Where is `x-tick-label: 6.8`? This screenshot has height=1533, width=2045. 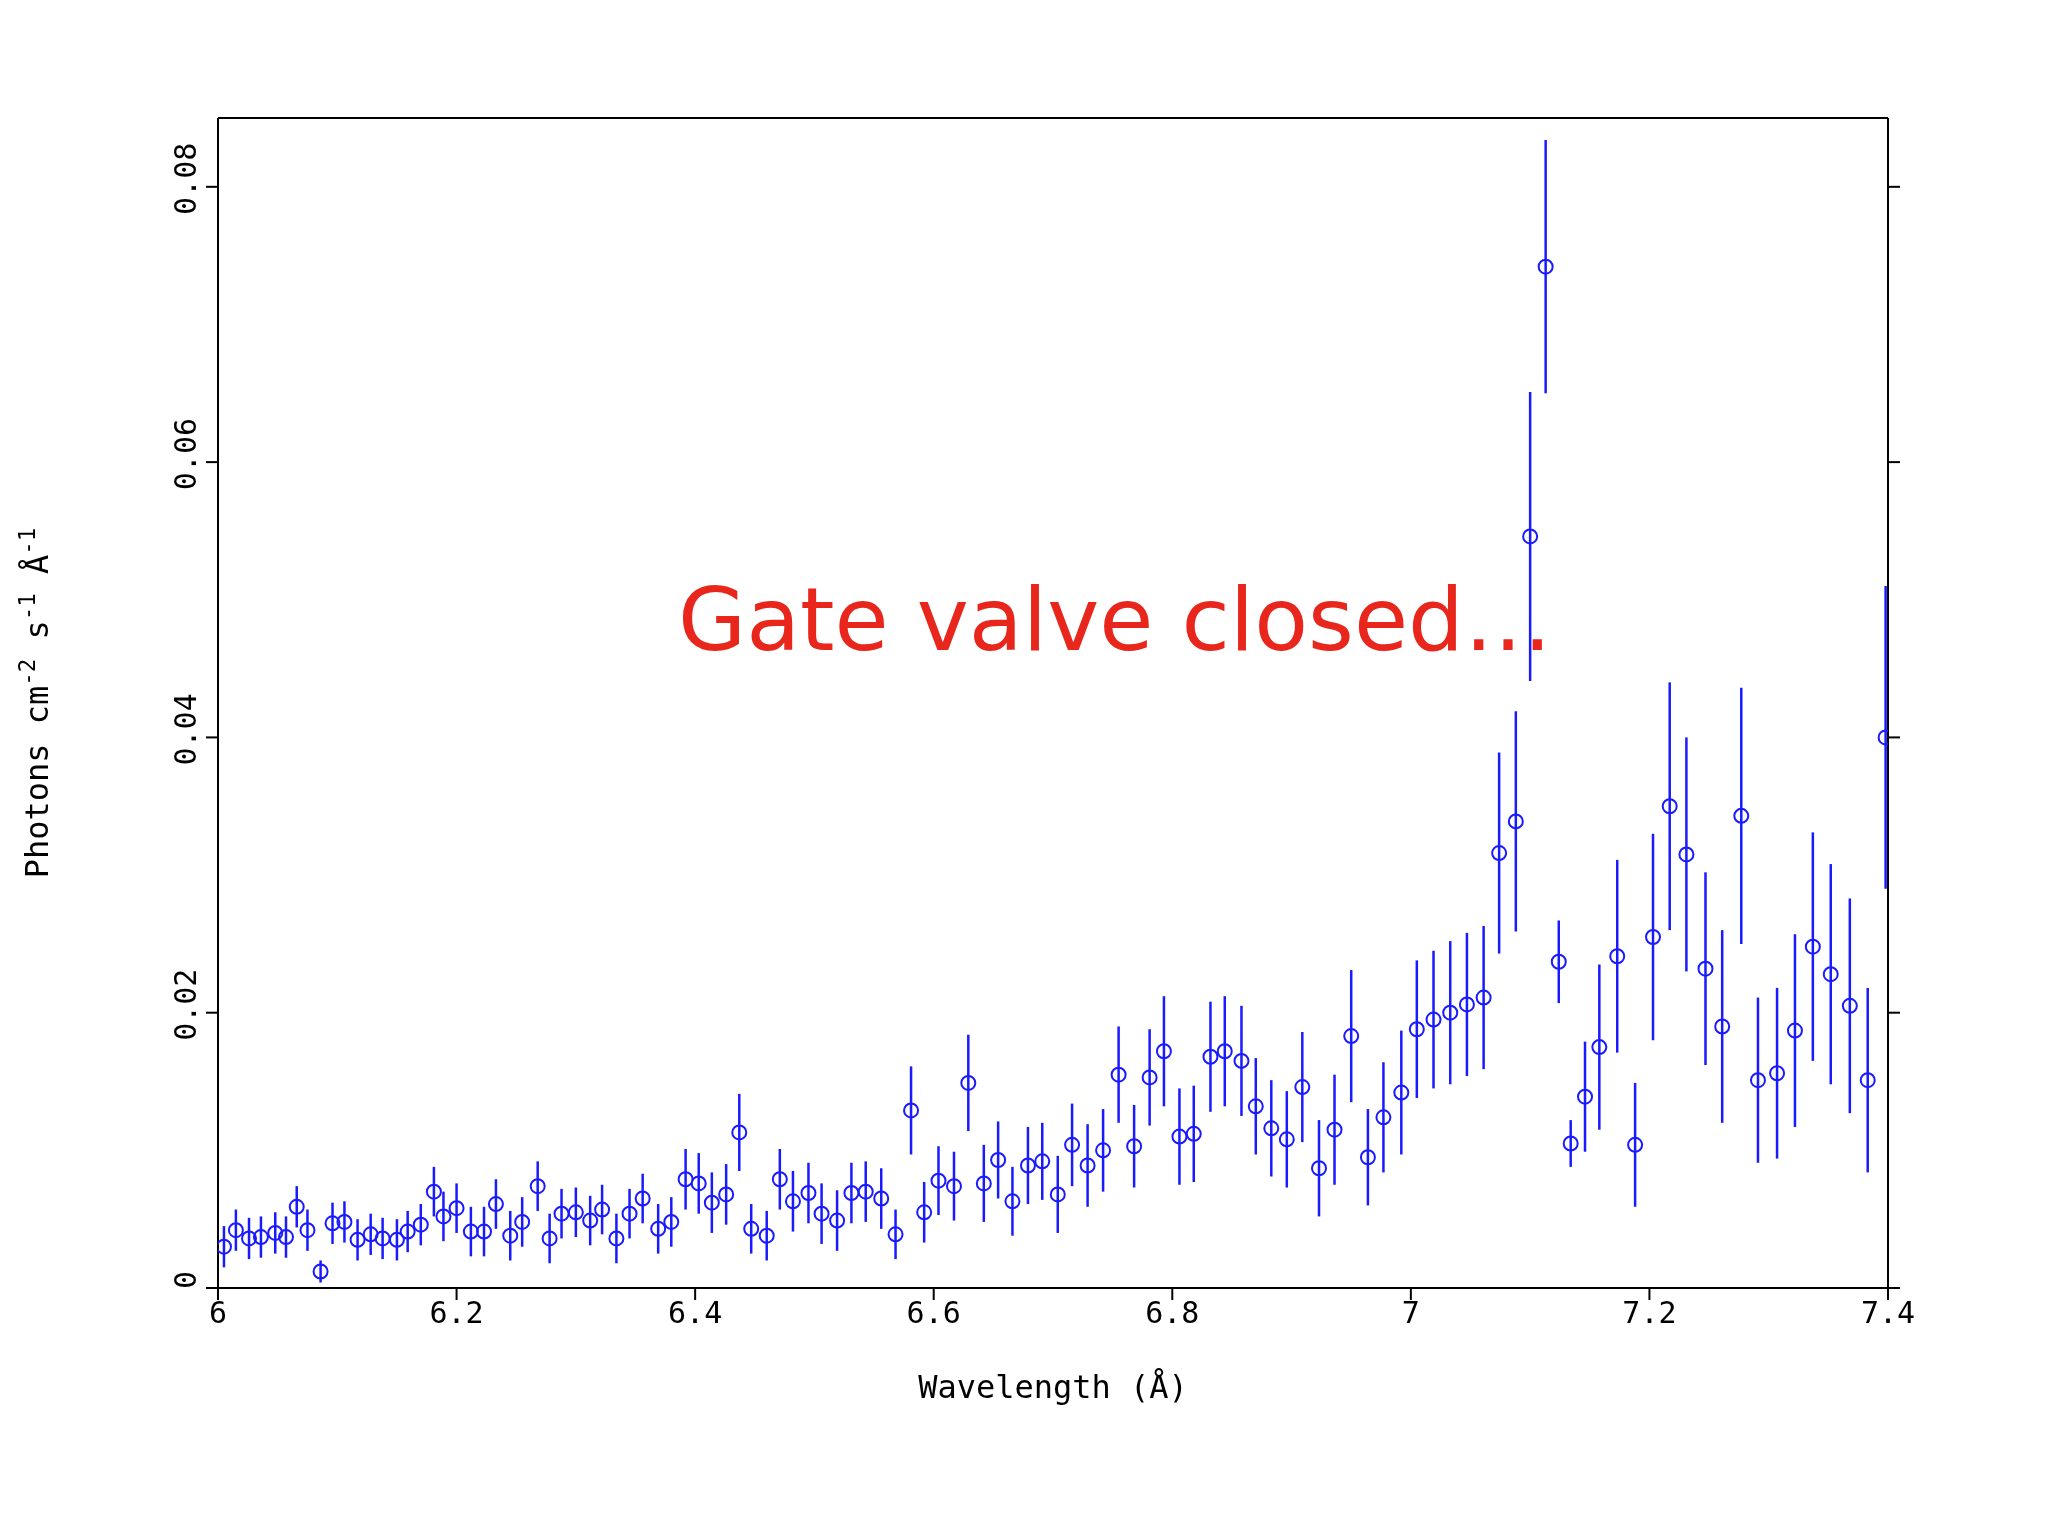 x-tick-label: 6.8 is located at coordinates (1172, 1313).